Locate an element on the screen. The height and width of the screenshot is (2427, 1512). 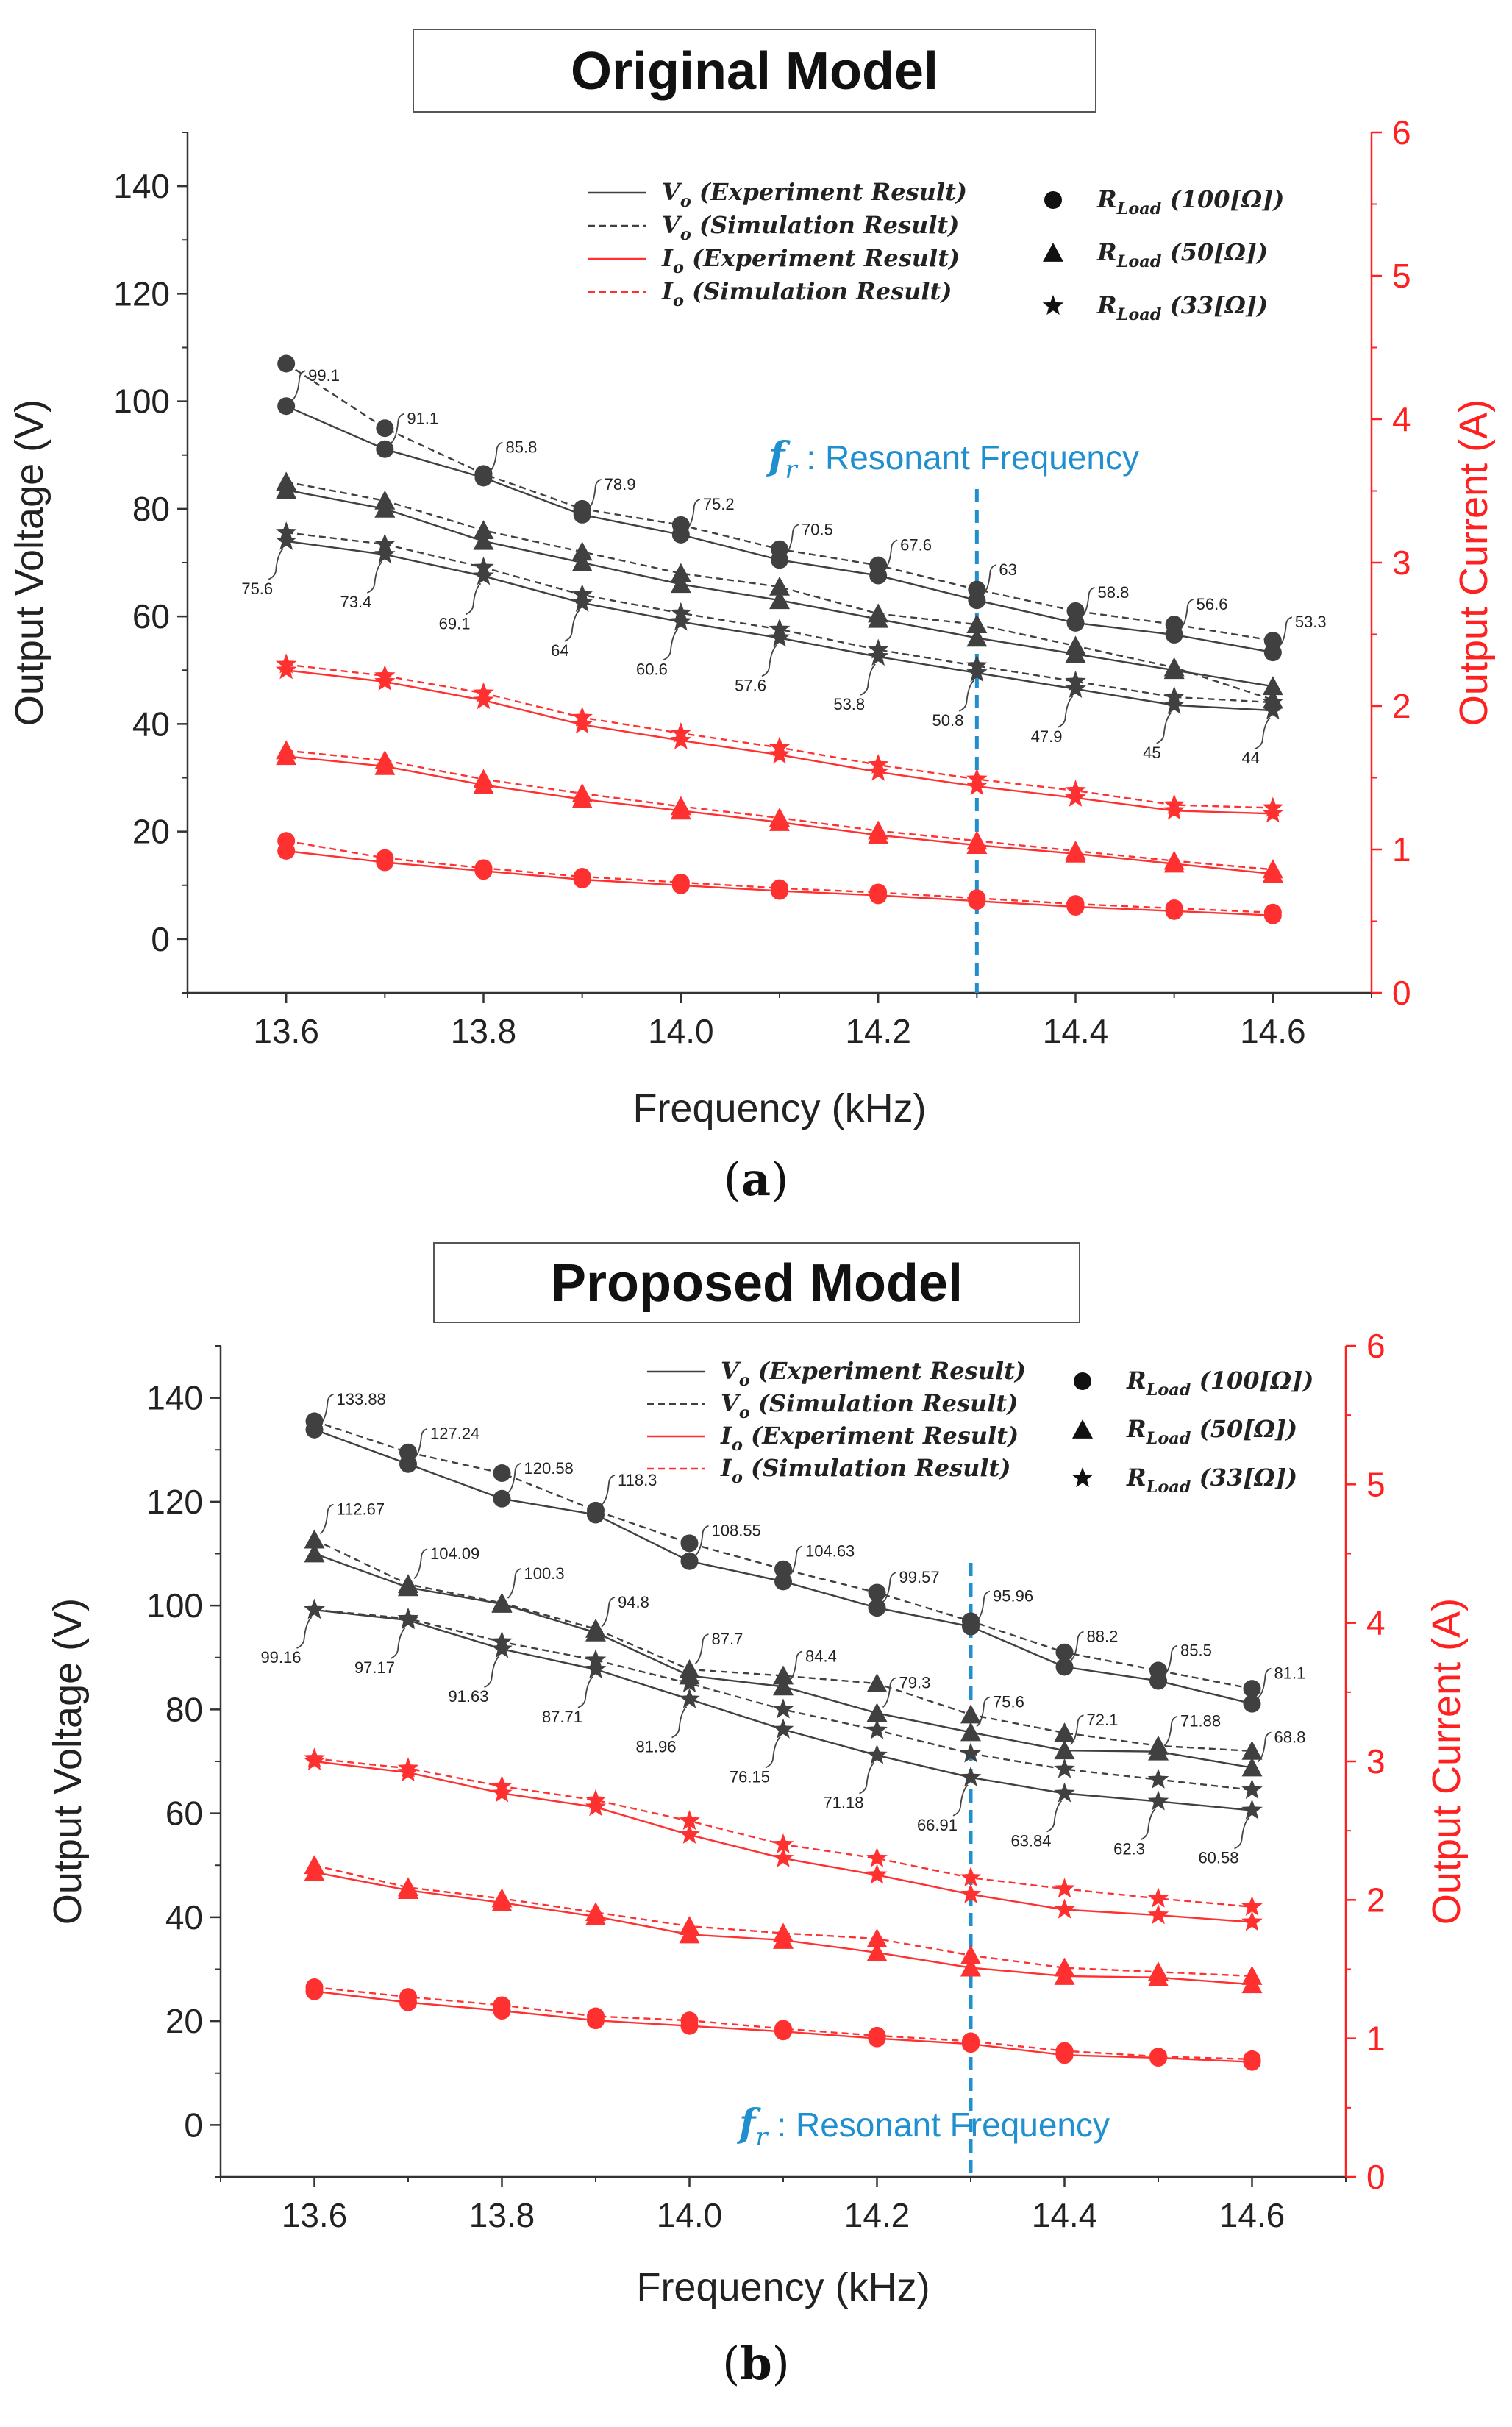
data-annotation: 68.8 is located at coordinates (1281, 1745).